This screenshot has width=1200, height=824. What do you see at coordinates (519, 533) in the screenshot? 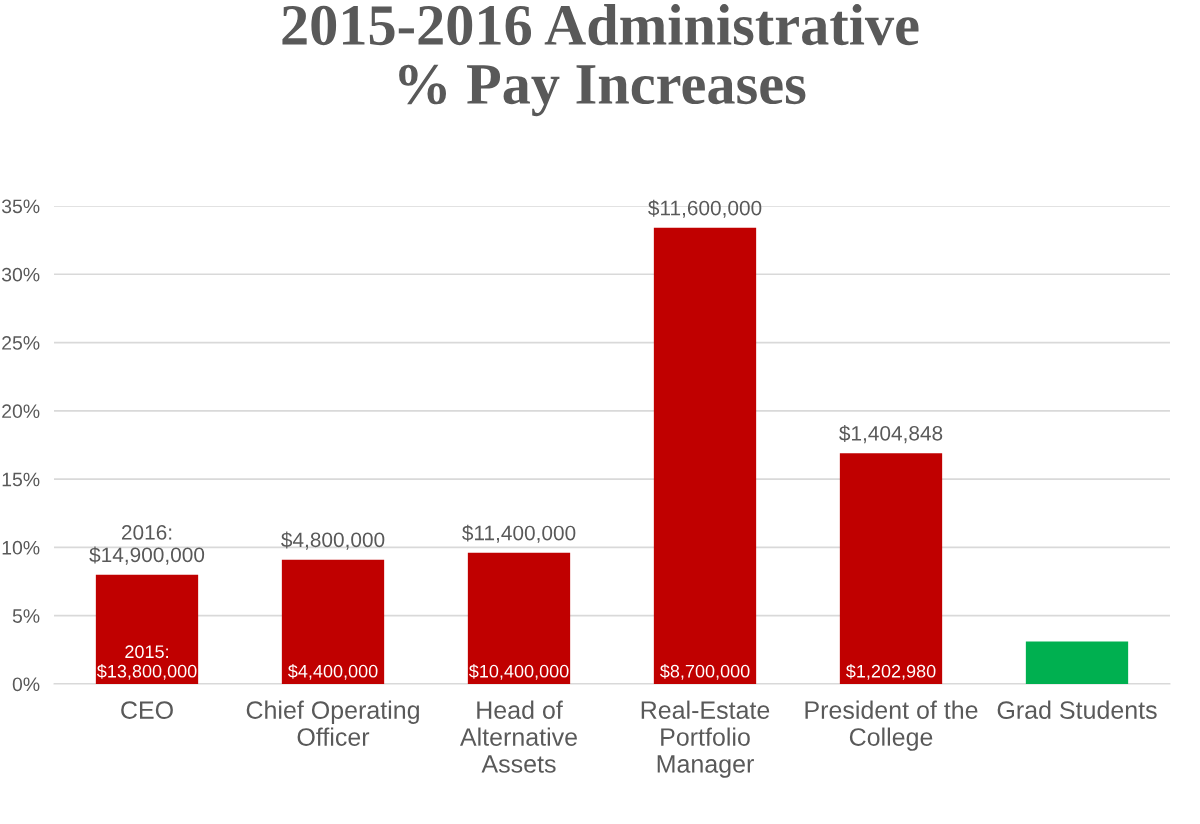
I see `annotation: $11,400,000` at bounding box center [519, 533].